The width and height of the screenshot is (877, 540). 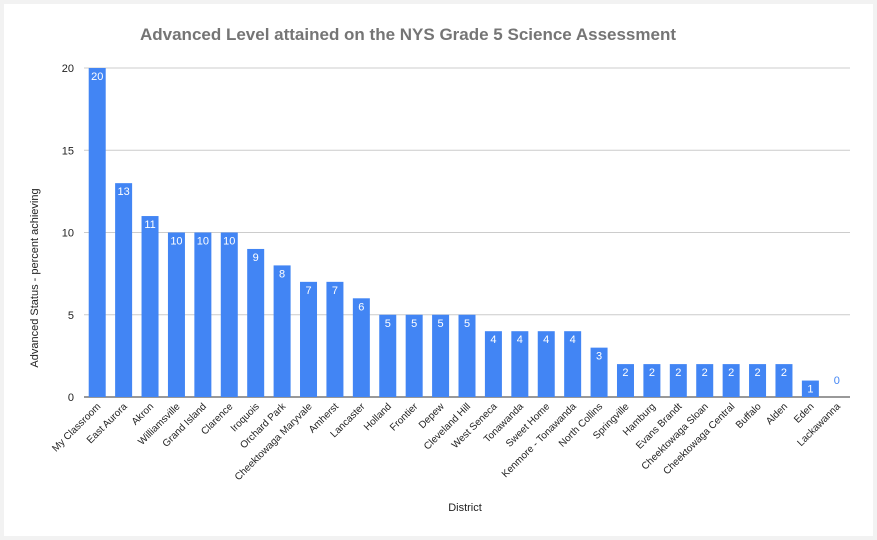 I want to click on y-tick-label: 0, so click(x=71, y=398).